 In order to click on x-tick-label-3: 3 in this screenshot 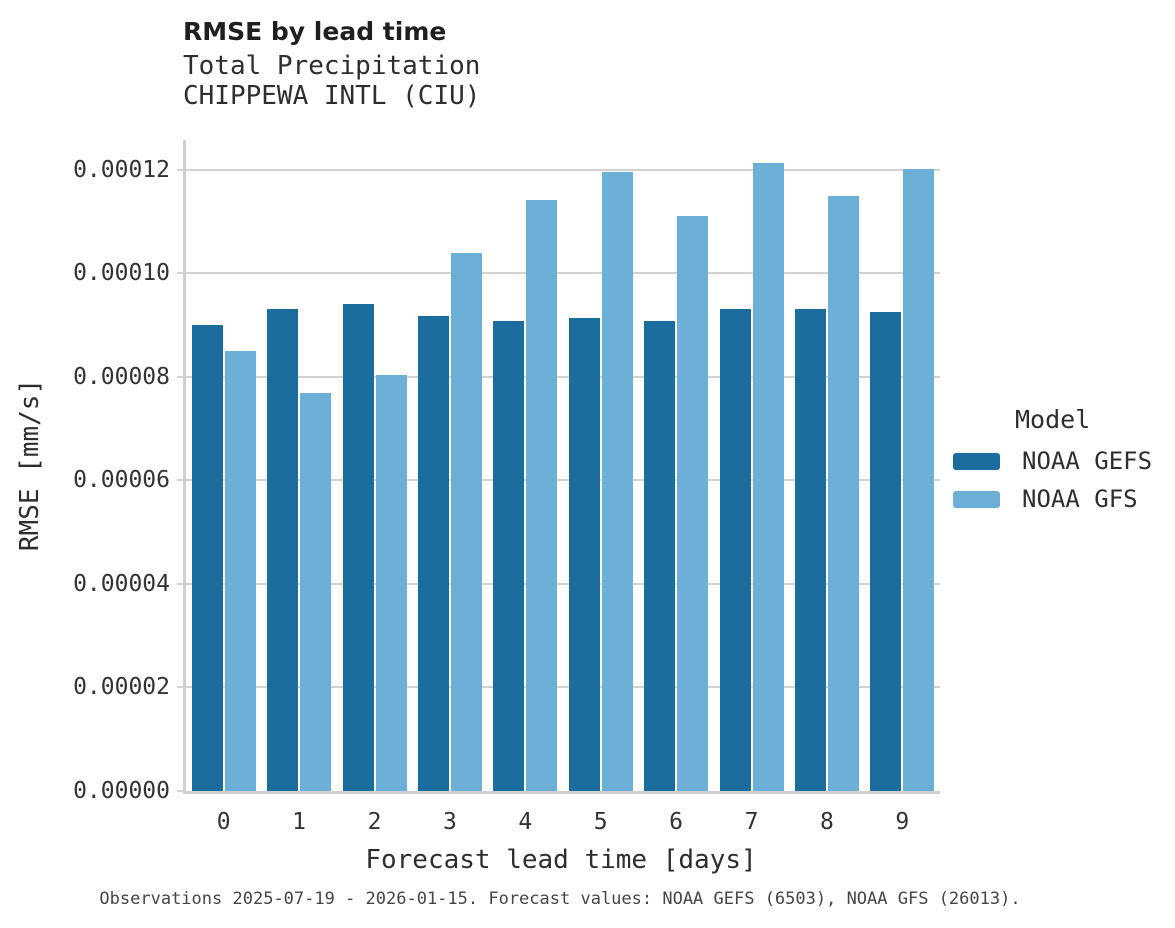, I will do `click(449, 822)`.